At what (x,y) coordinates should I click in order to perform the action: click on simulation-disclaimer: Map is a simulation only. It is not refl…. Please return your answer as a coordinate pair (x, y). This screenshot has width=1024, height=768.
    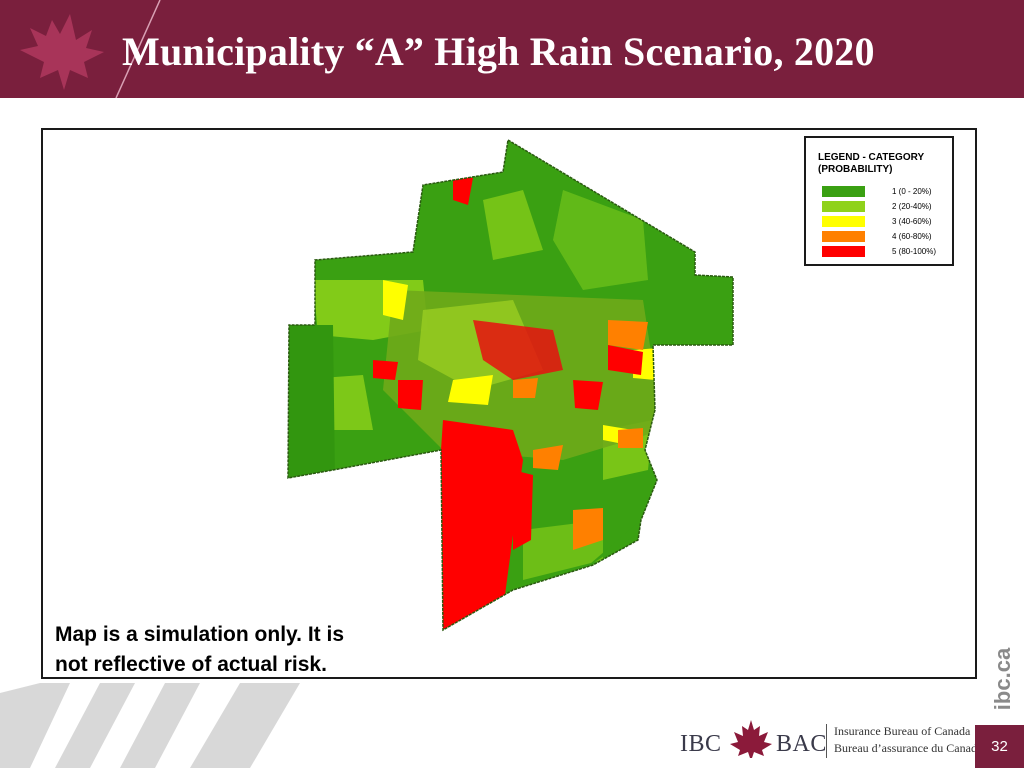
    Looking at the image, I should click on (255, 648).